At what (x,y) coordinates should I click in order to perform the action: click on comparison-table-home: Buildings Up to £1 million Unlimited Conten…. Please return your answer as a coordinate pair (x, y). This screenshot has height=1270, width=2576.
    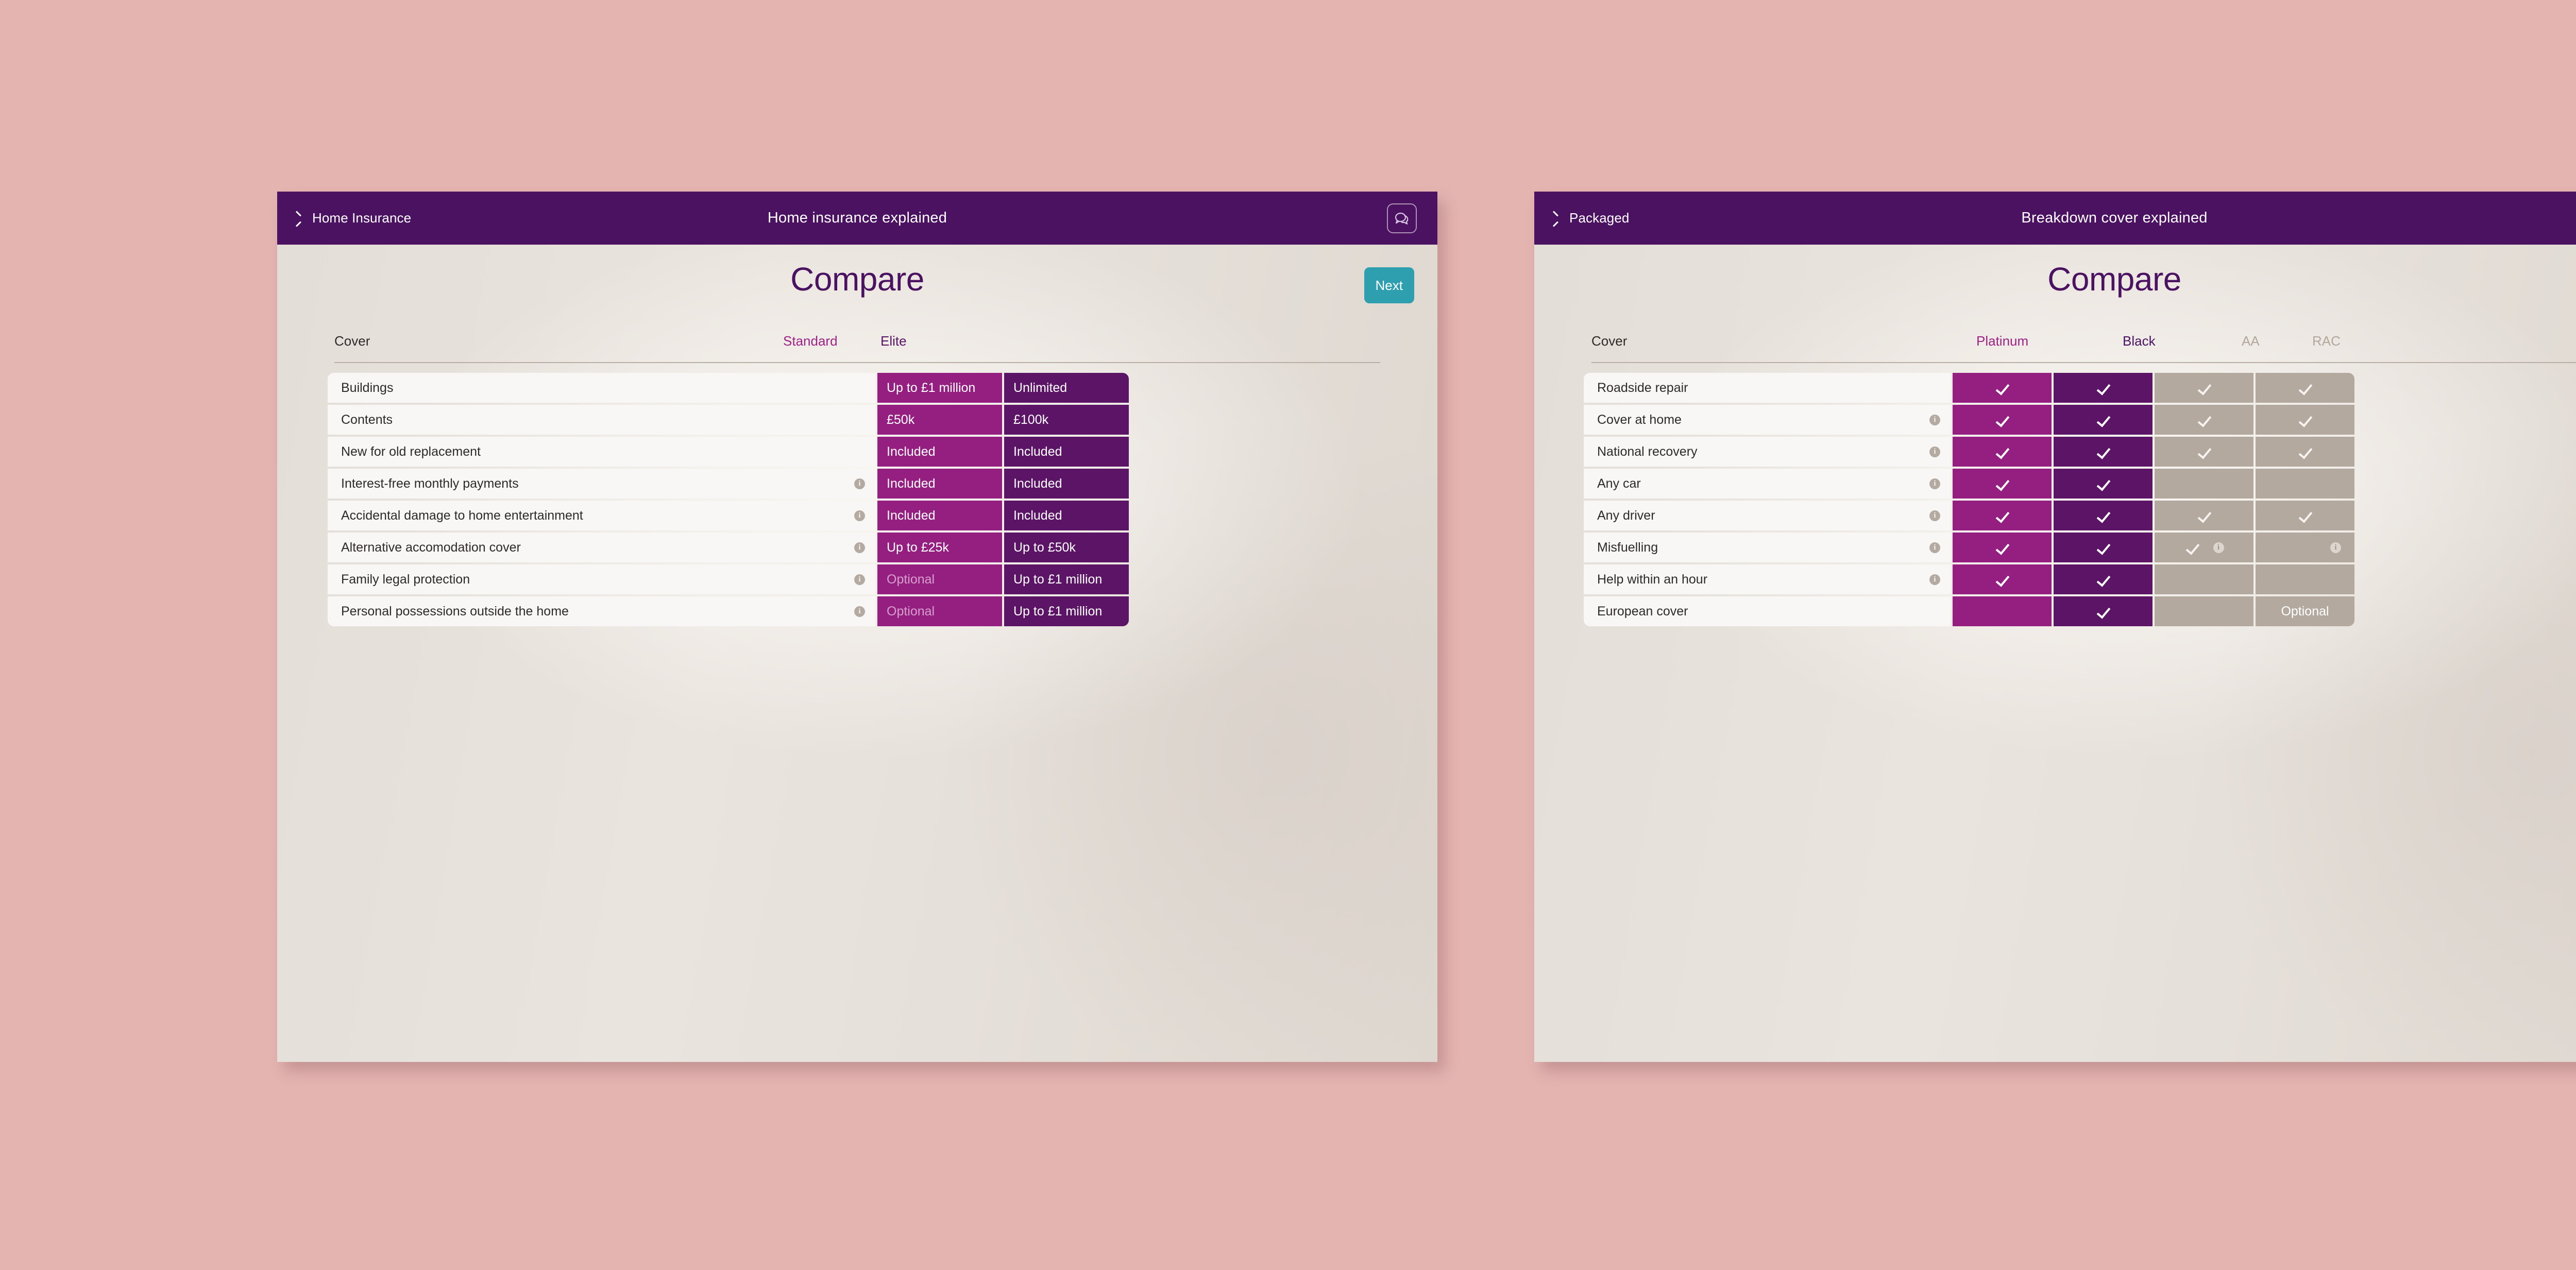
    Looking at the image, I should click on (857, 499).